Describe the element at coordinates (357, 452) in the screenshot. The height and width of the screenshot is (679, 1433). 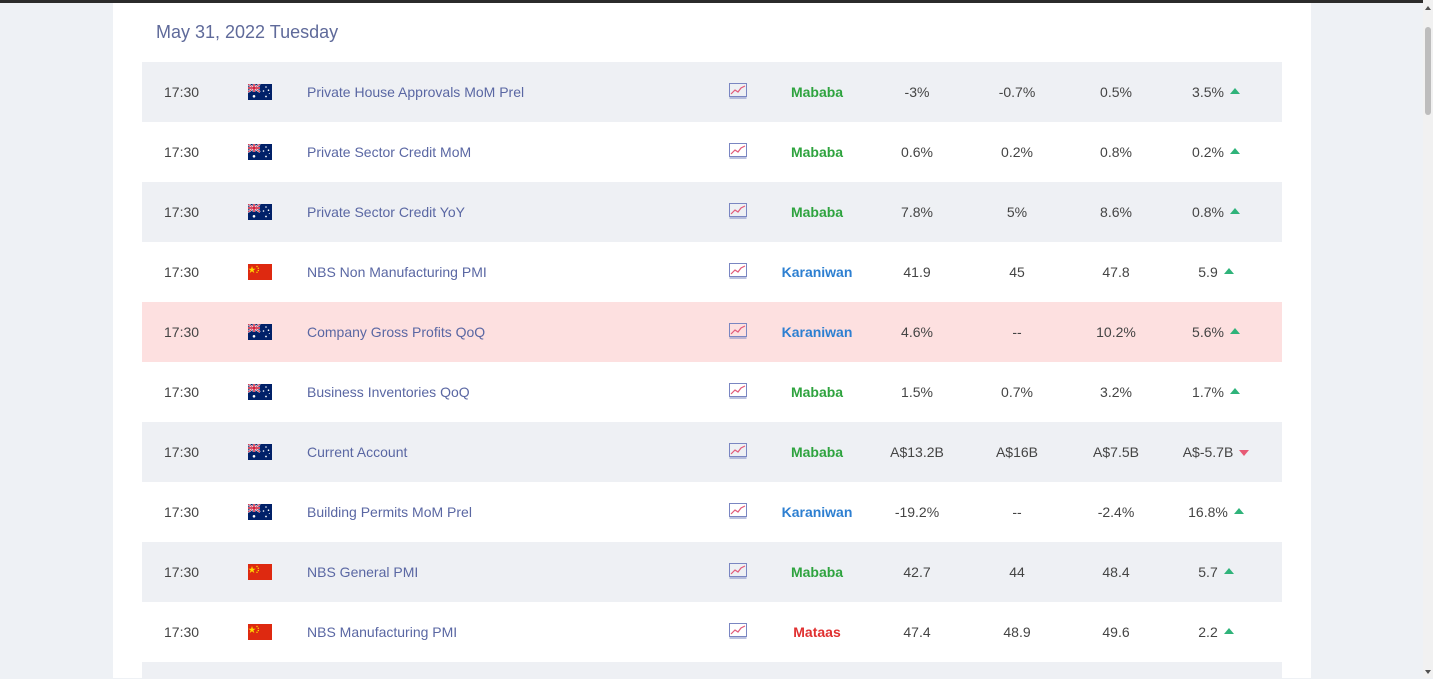
I see `event-name-link: Current Account` at that location.